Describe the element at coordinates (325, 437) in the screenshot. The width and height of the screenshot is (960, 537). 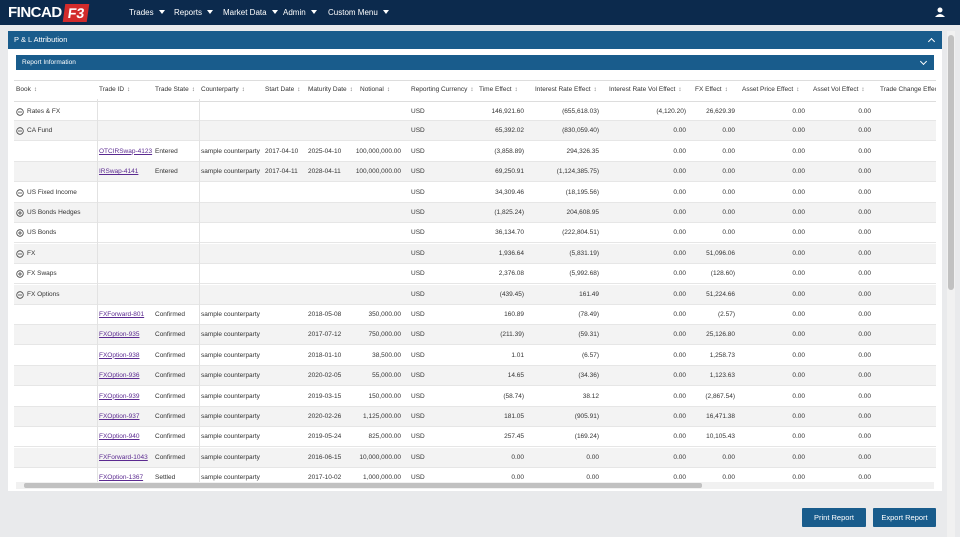
I see `cell: 2019-05-24` at that location.